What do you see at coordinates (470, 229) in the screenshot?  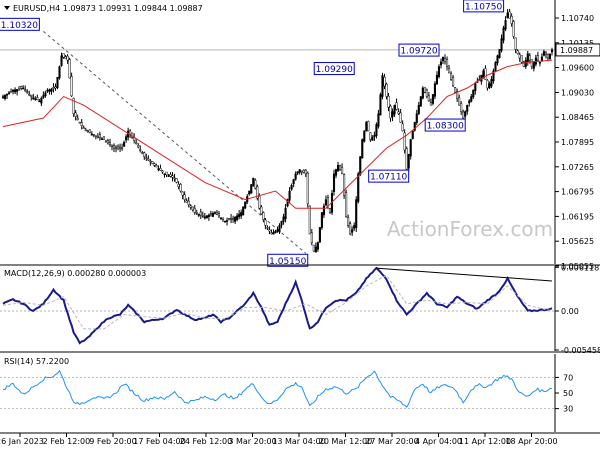 I see `watermark-text: ActionForex.com` at bounding box center [470, 229].